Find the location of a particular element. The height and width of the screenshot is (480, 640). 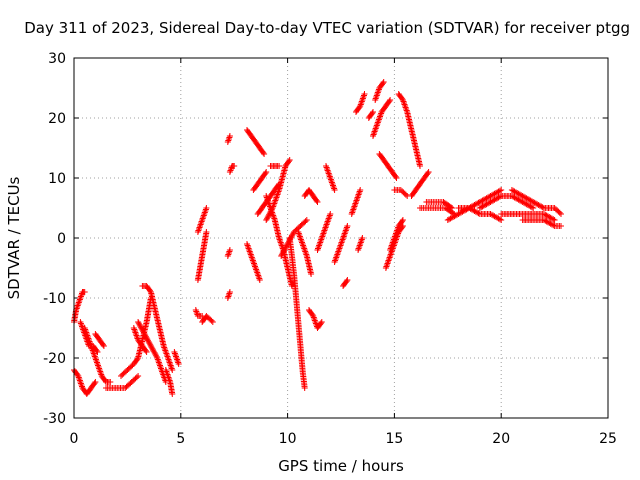

y-tick-label: -20 is located at coordinates (54, 359).